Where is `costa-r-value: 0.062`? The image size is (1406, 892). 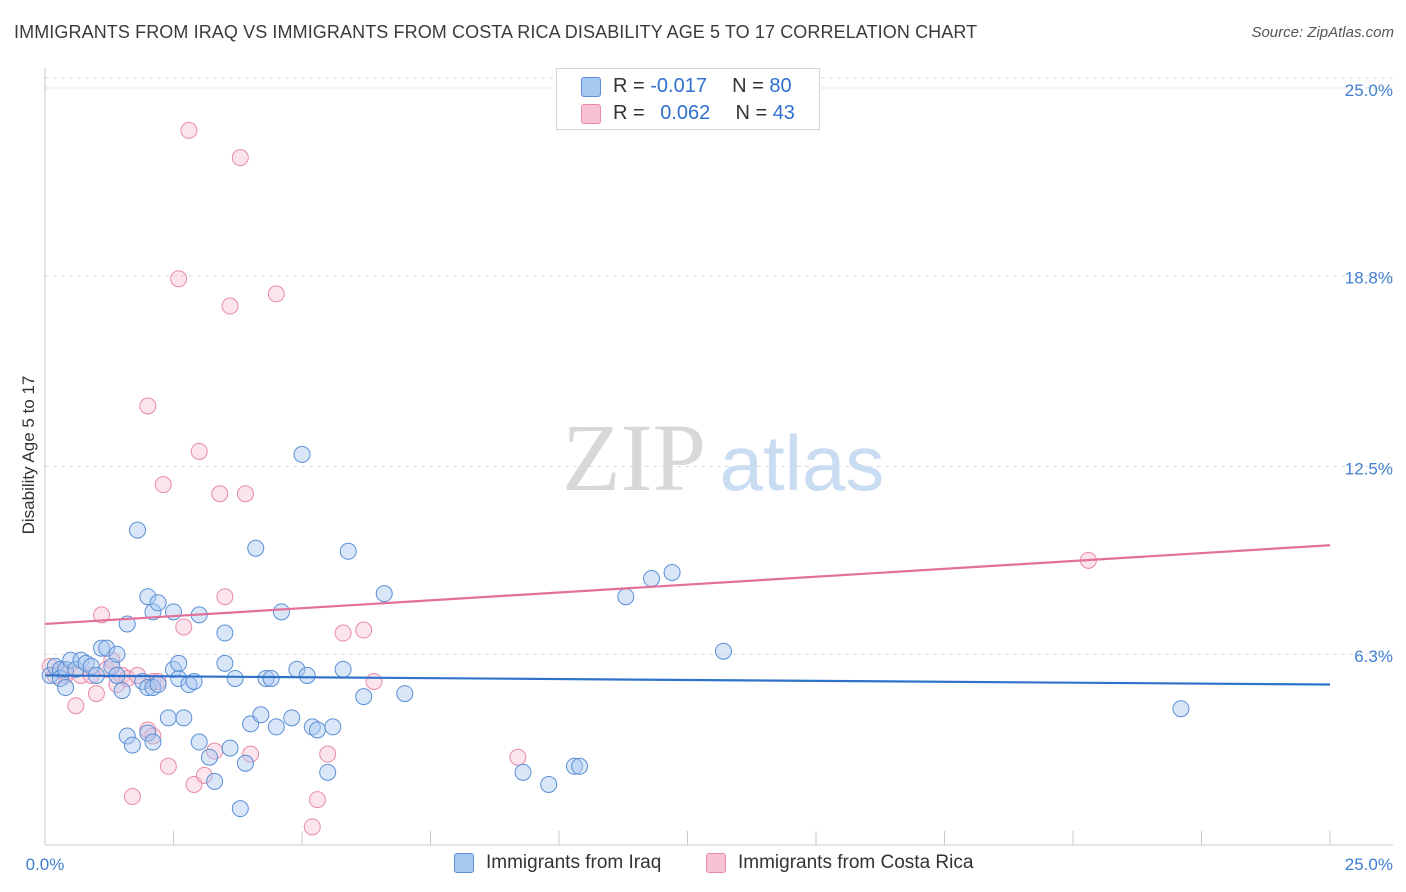 costa-r-value: 0.062 is located at coordinates (685, 113).